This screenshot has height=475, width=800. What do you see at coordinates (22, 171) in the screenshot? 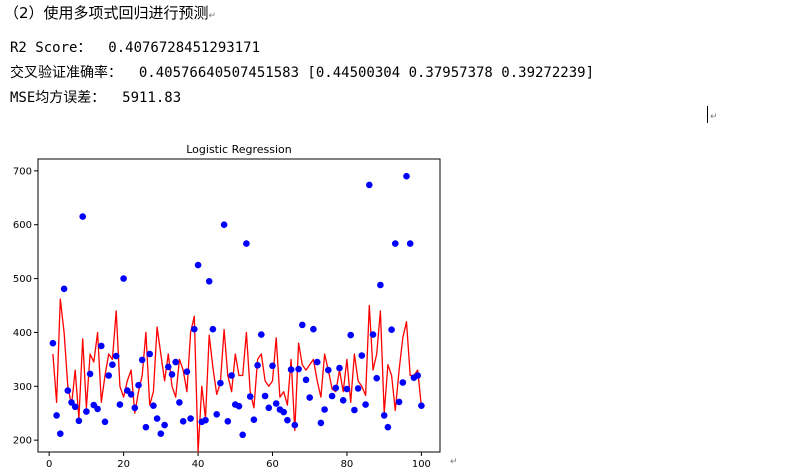
I see `y-tick-label: 700` at bounding box center [22, 171].